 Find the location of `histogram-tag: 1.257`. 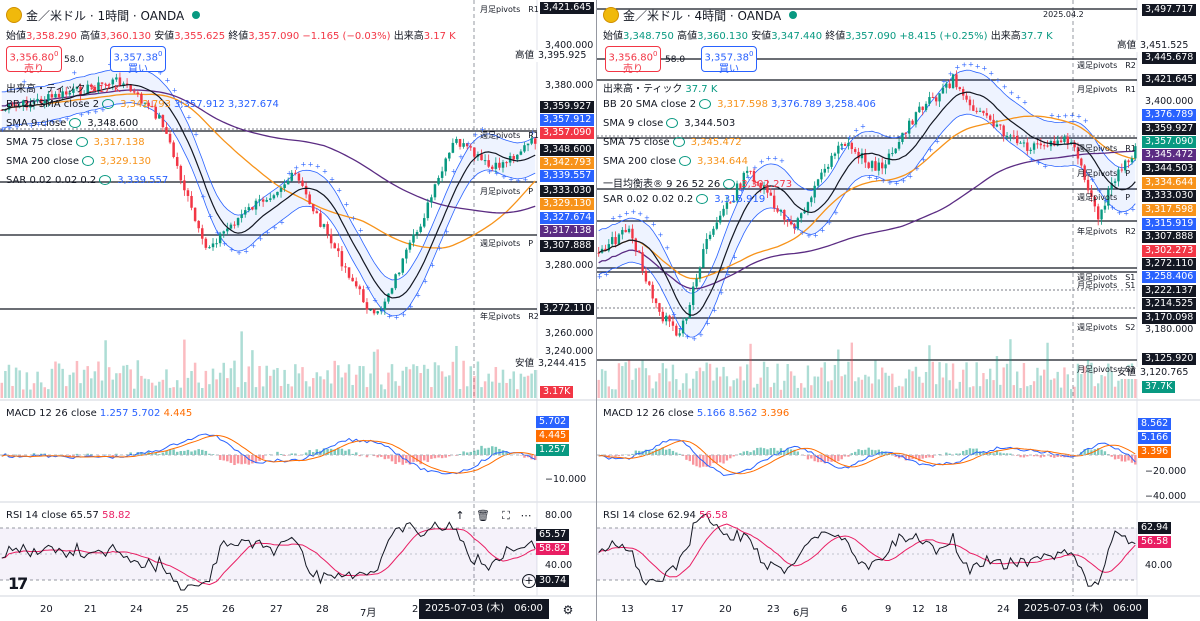

histogram-tag: 1.257 is located at coordinates (553, 450).